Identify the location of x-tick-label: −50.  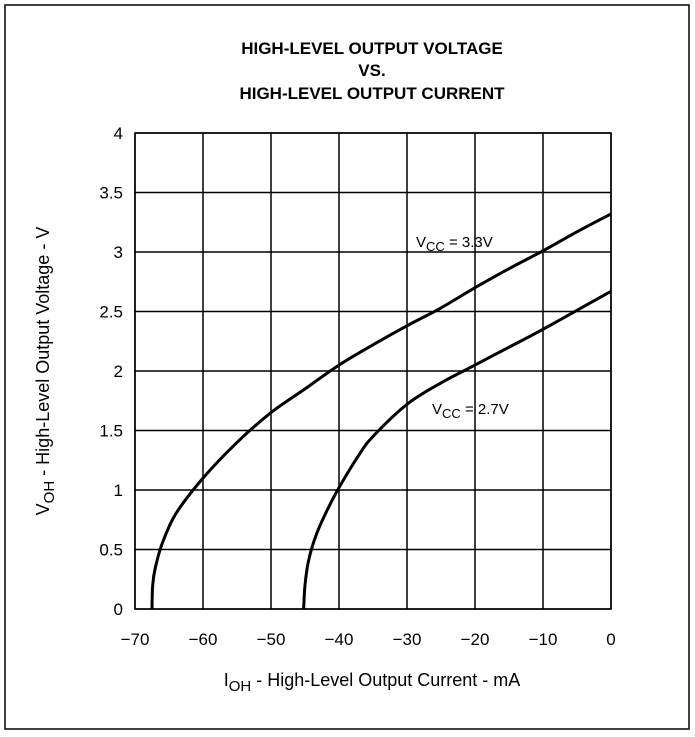
(271, 639).